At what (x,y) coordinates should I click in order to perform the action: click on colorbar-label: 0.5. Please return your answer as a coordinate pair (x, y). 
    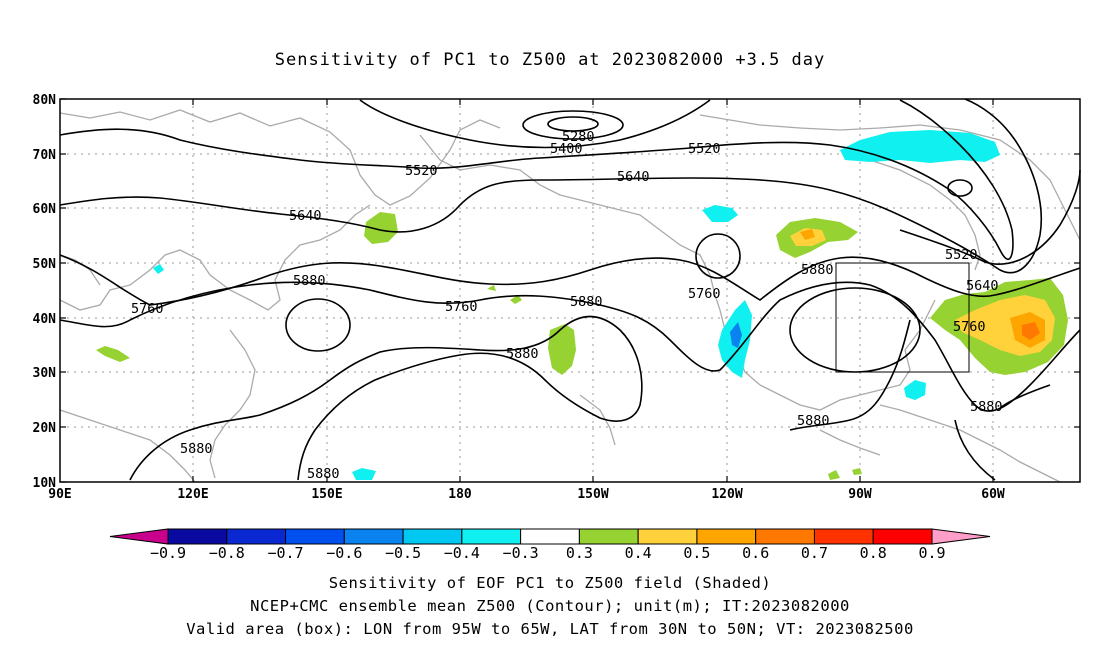
    Looking at the image, I should click on (696, 553).